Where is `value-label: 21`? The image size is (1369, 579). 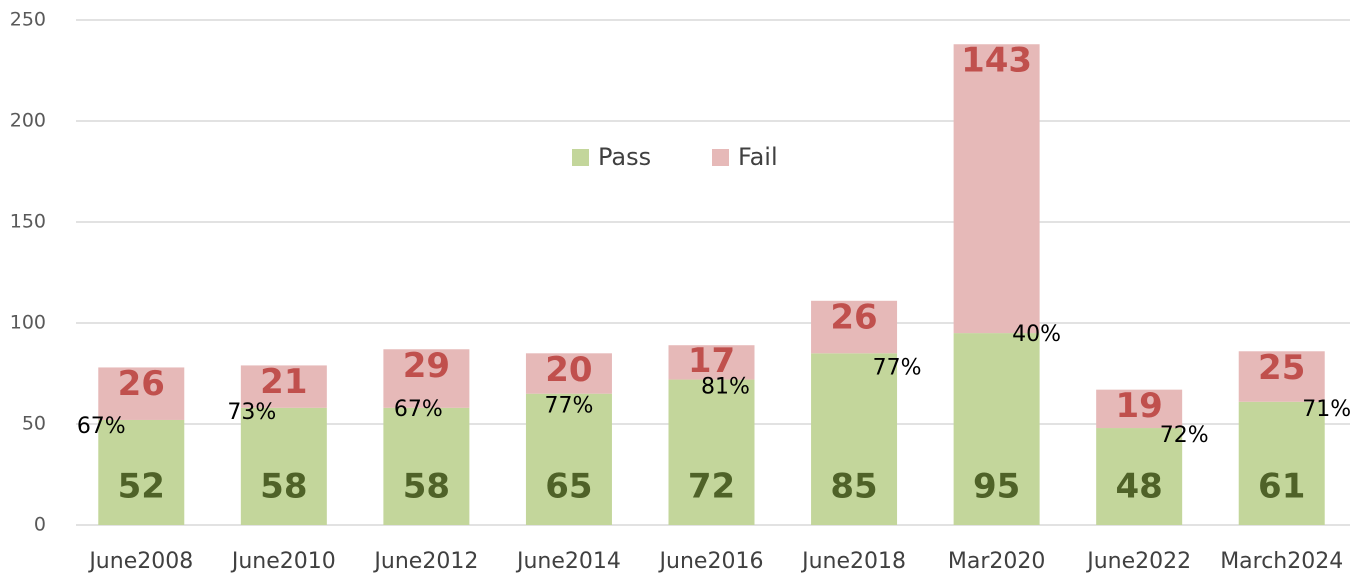
value-label: 21 is located at coordinates (283, 382).